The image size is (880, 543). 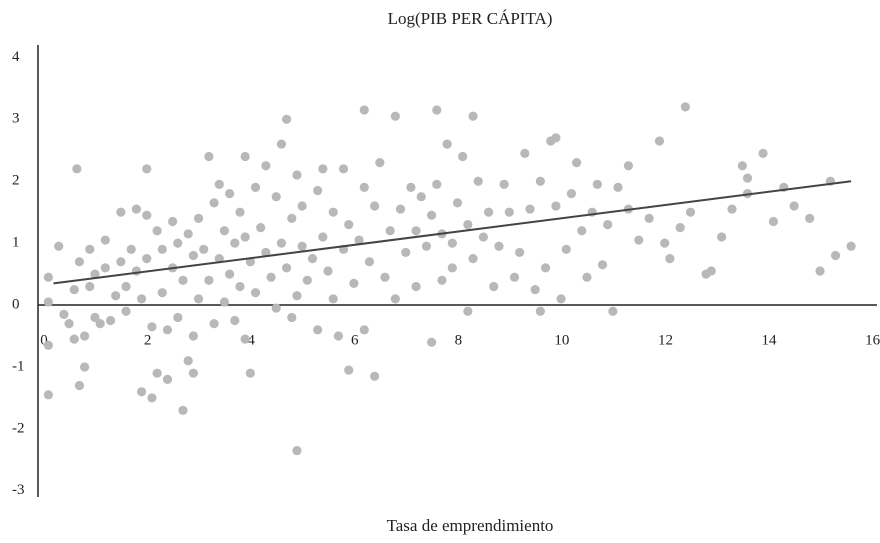 What do you see at coordinates (44, 340) in the screenshot?
I see `x-tick-label: 0` at bounding box center [44, 340].